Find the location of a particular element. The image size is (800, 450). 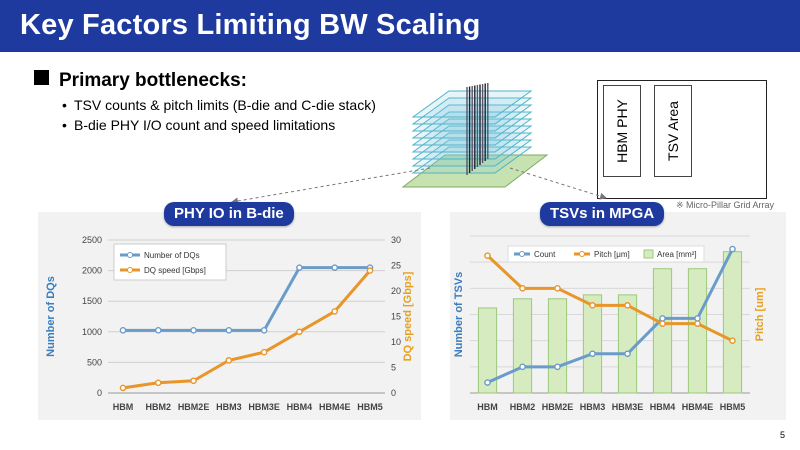

y-tick-label-left: 1000 is located at coordinates (92, 332).